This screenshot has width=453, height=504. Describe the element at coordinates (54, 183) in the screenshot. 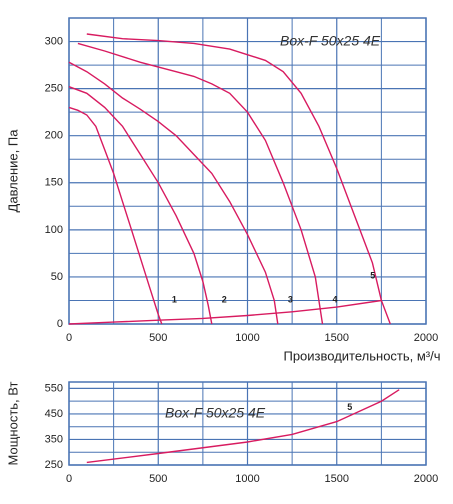

I see `y-tick-label: 150` at that location.